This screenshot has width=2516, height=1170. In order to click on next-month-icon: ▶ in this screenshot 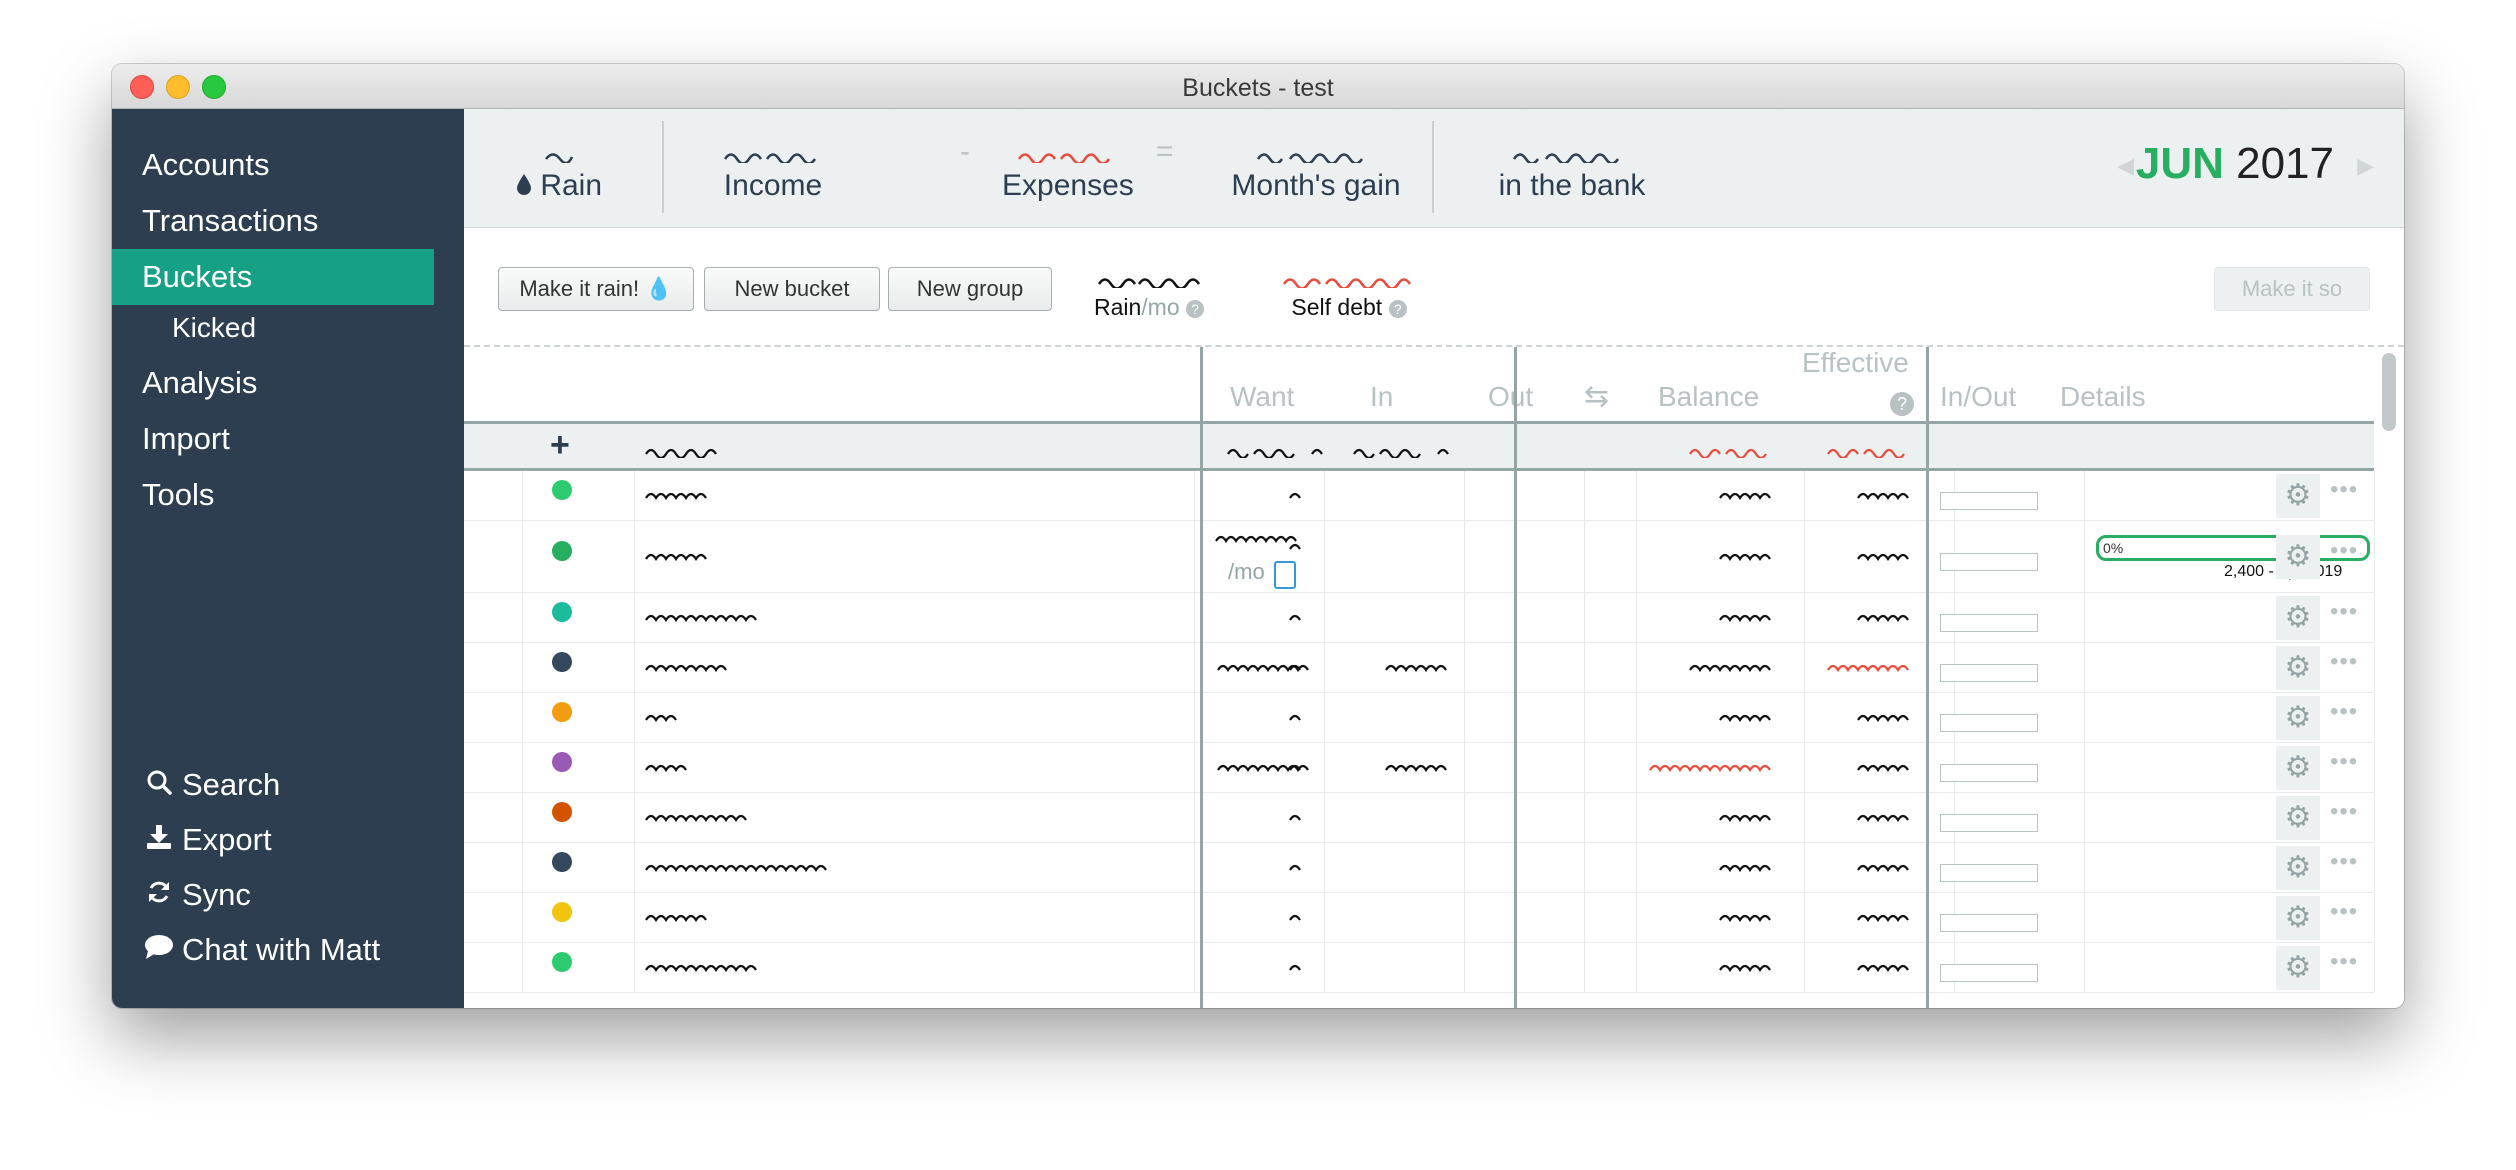, I will do `click(2365, 165)`.